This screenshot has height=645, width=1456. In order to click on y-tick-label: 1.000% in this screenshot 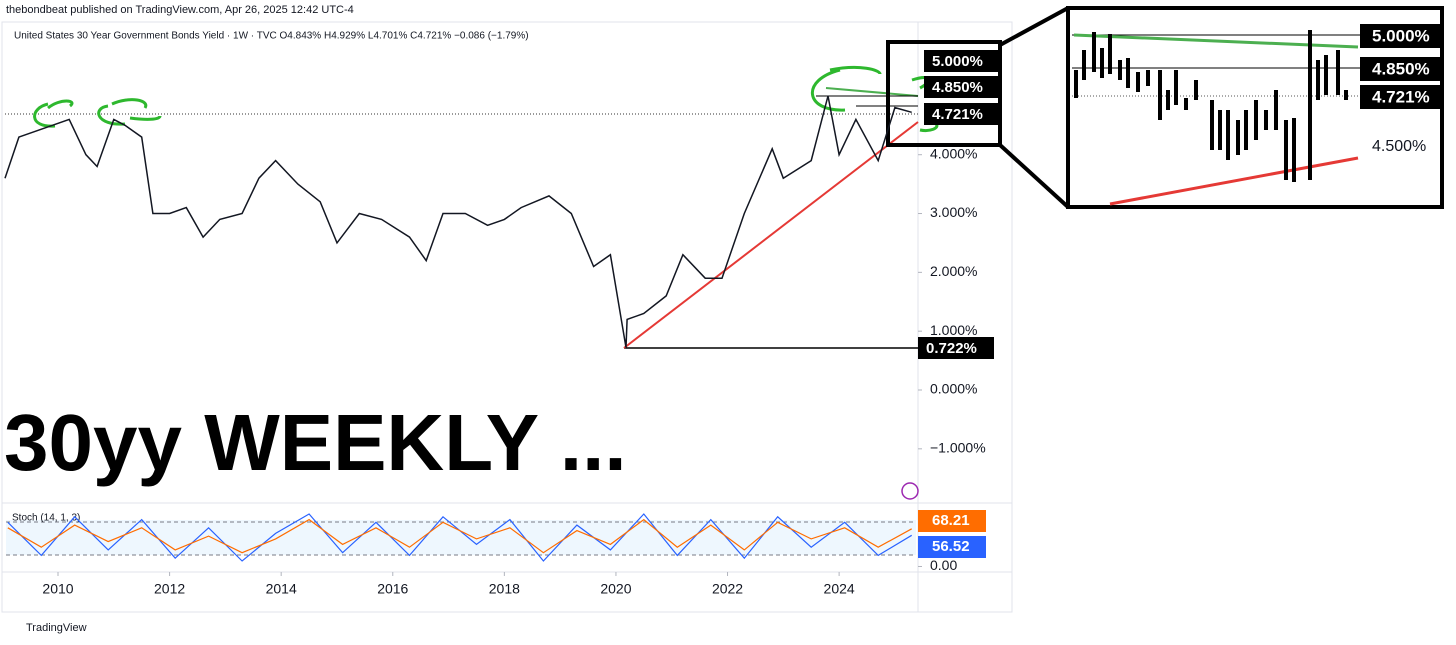, I will do `click(953, 330)`.